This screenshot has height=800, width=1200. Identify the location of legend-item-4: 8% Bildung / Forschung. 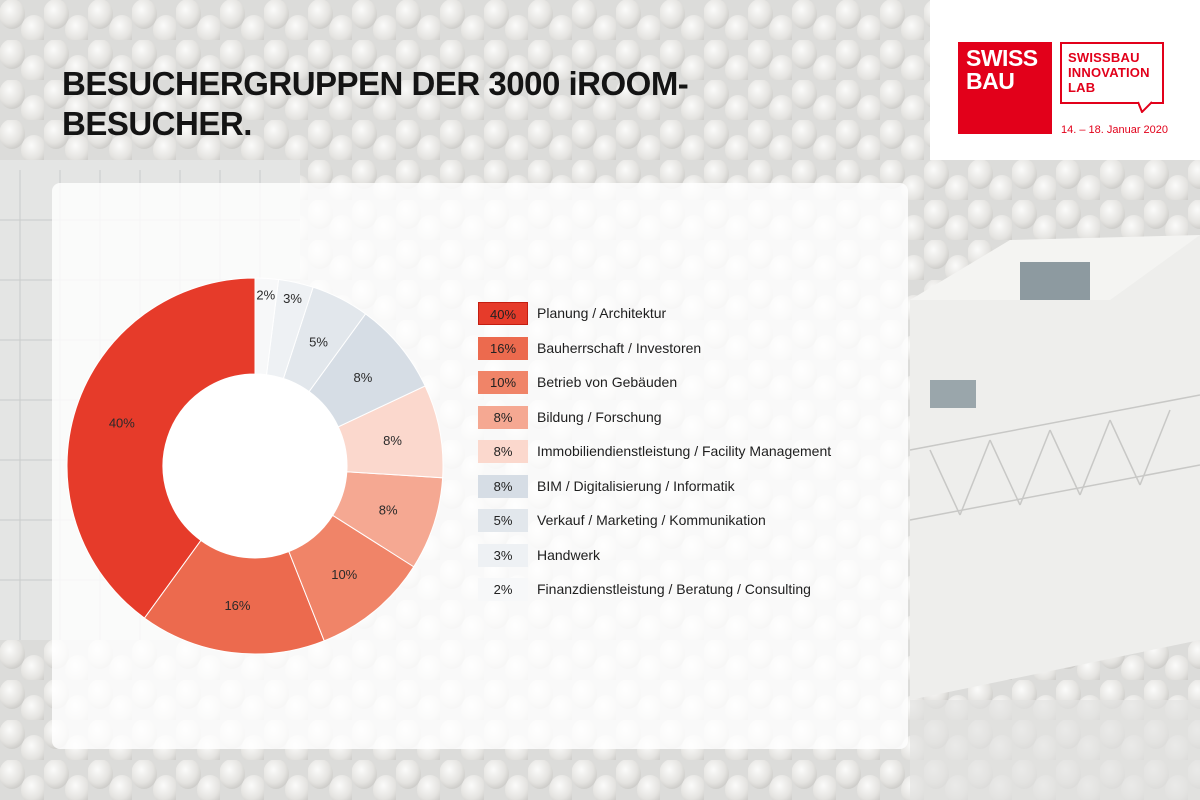
(688, 422).